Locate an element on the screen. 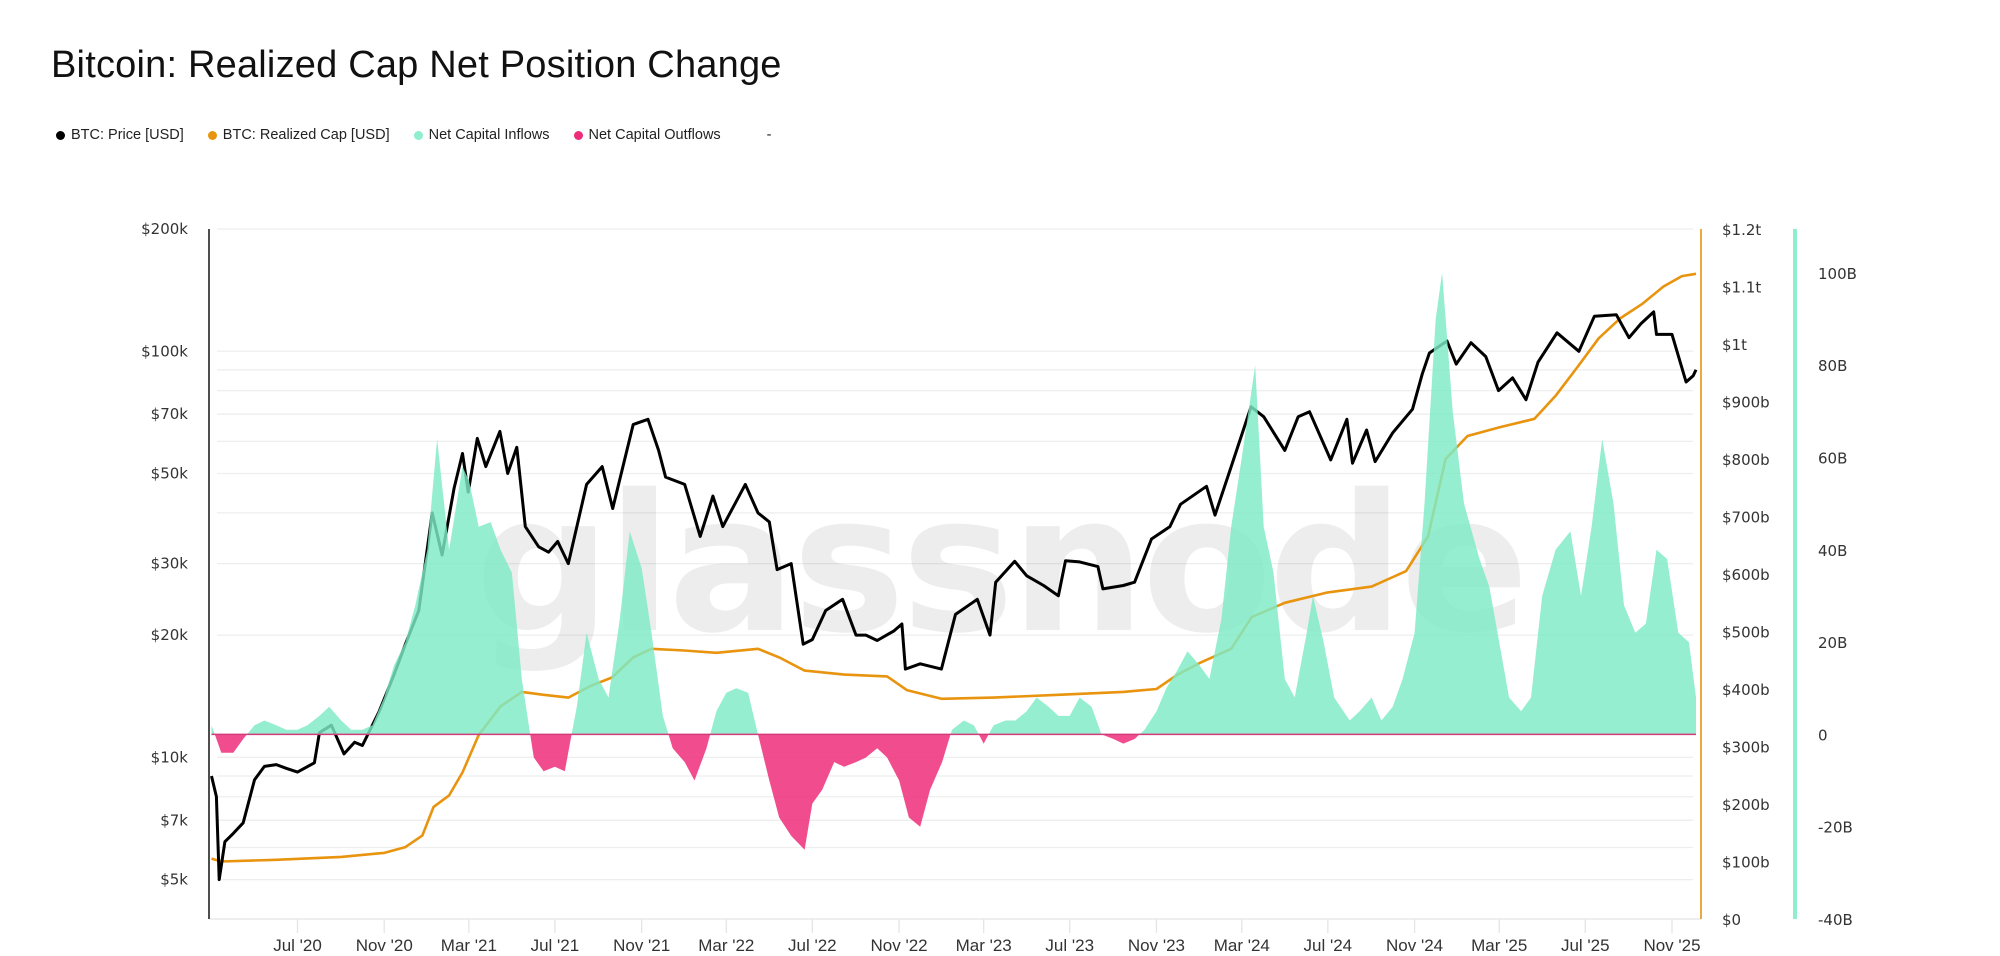  y-realized-cap-tick-label: $600b is located at coordinates (1746, 575).